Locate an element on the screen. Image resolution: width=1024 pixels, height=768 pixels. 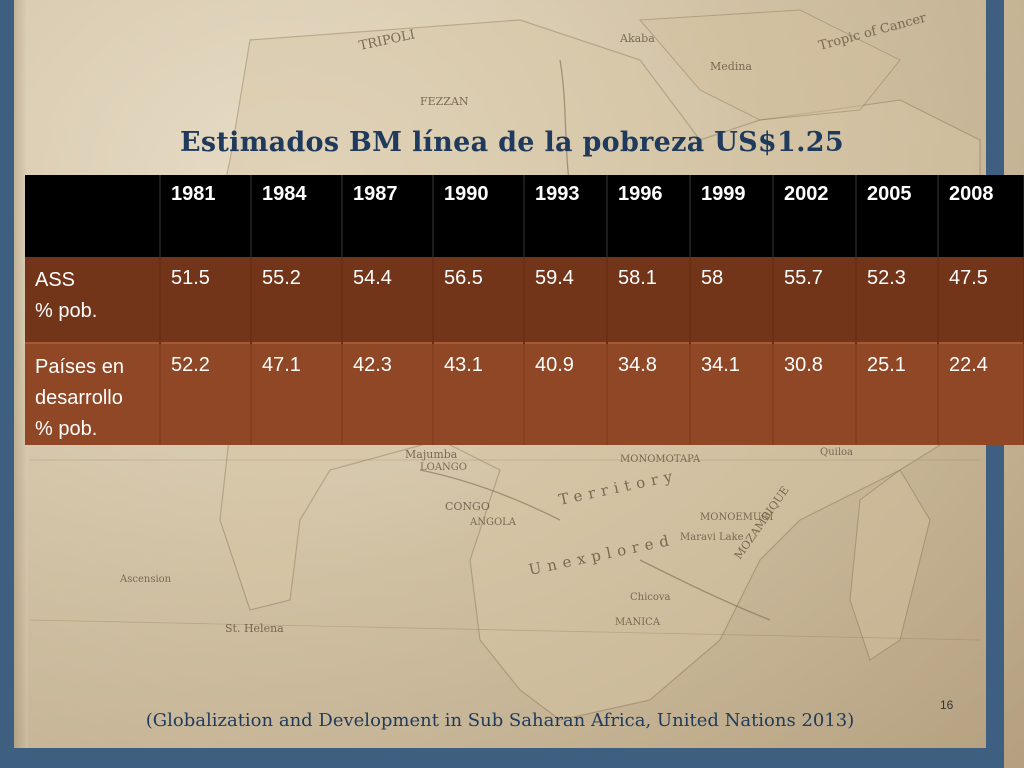
header-corner-cell is located at coordinates (93, 216).